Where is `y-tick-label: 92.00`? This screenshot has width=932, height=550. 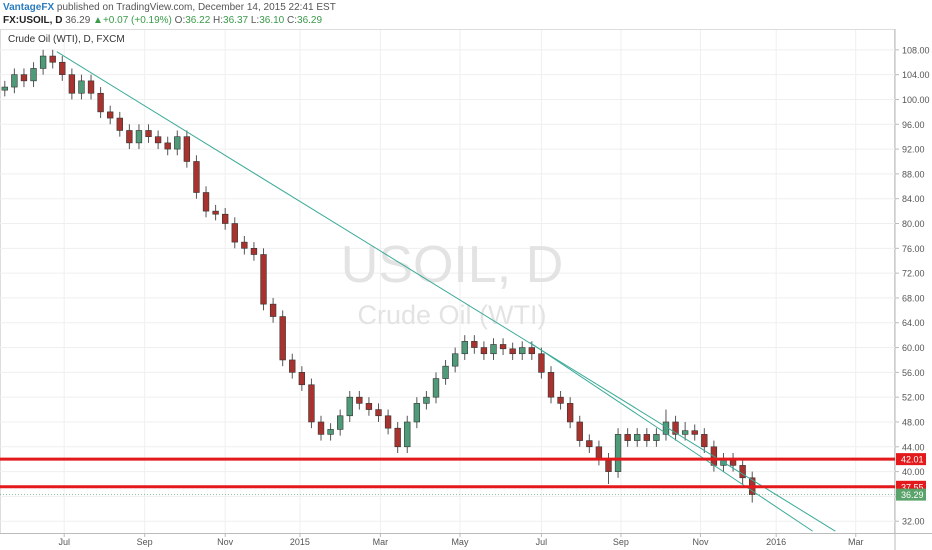 y-tick-label: 92.00 is located at coordinates (913, 150).